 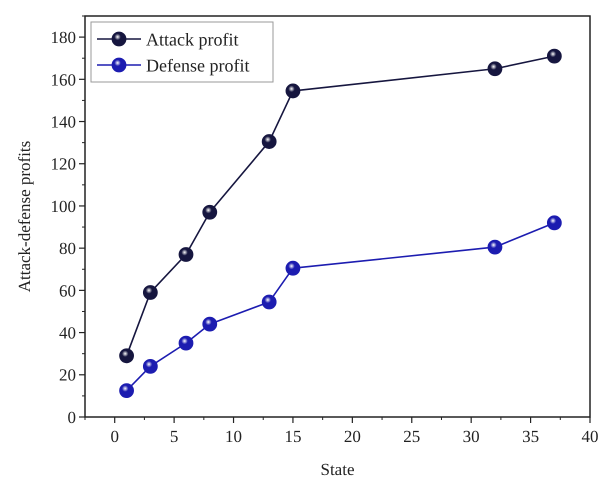 I want to click on y-tick-label: 80, so click(x=67, y=248).